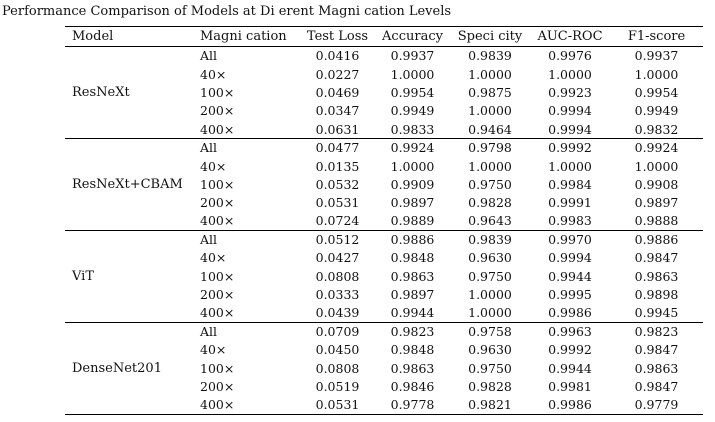  I want to click on accuracy-cell: 0.9886, so click(412, 240).